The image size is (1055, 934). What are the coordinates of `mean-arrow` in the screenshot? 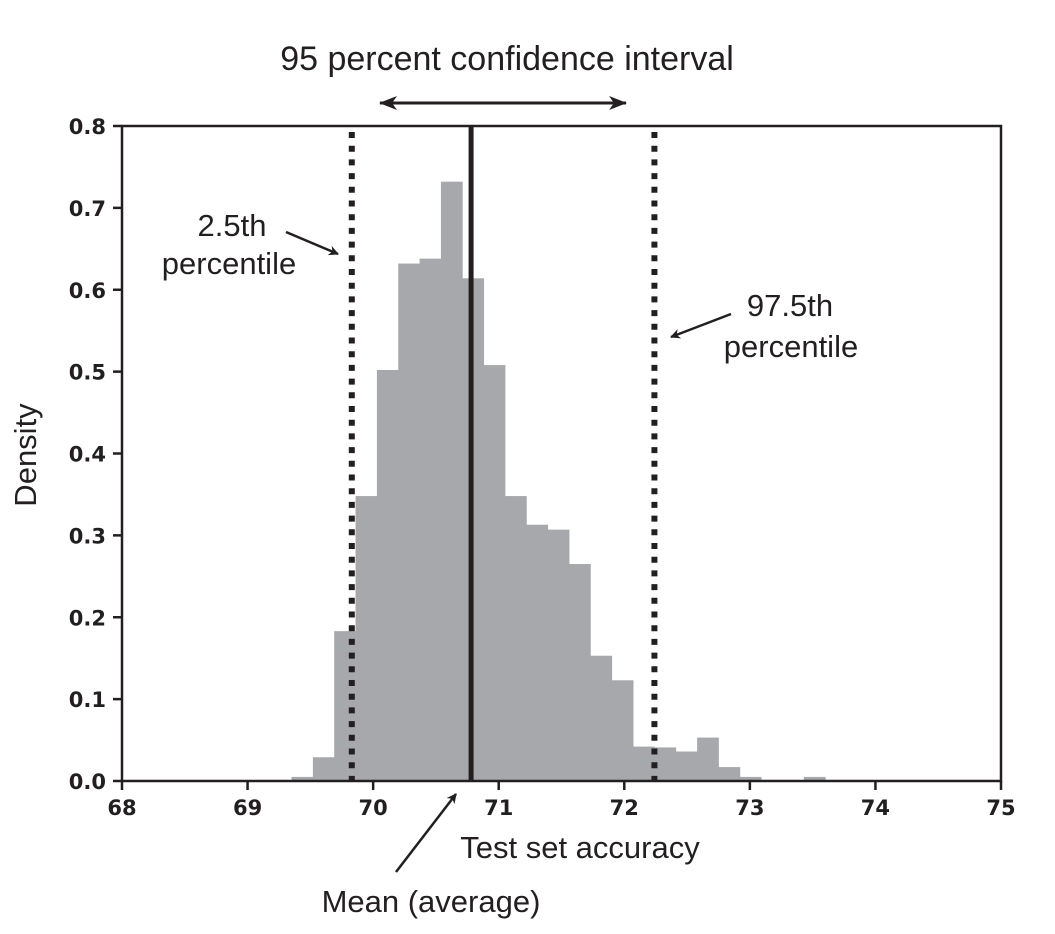 It's located at (426, 833).